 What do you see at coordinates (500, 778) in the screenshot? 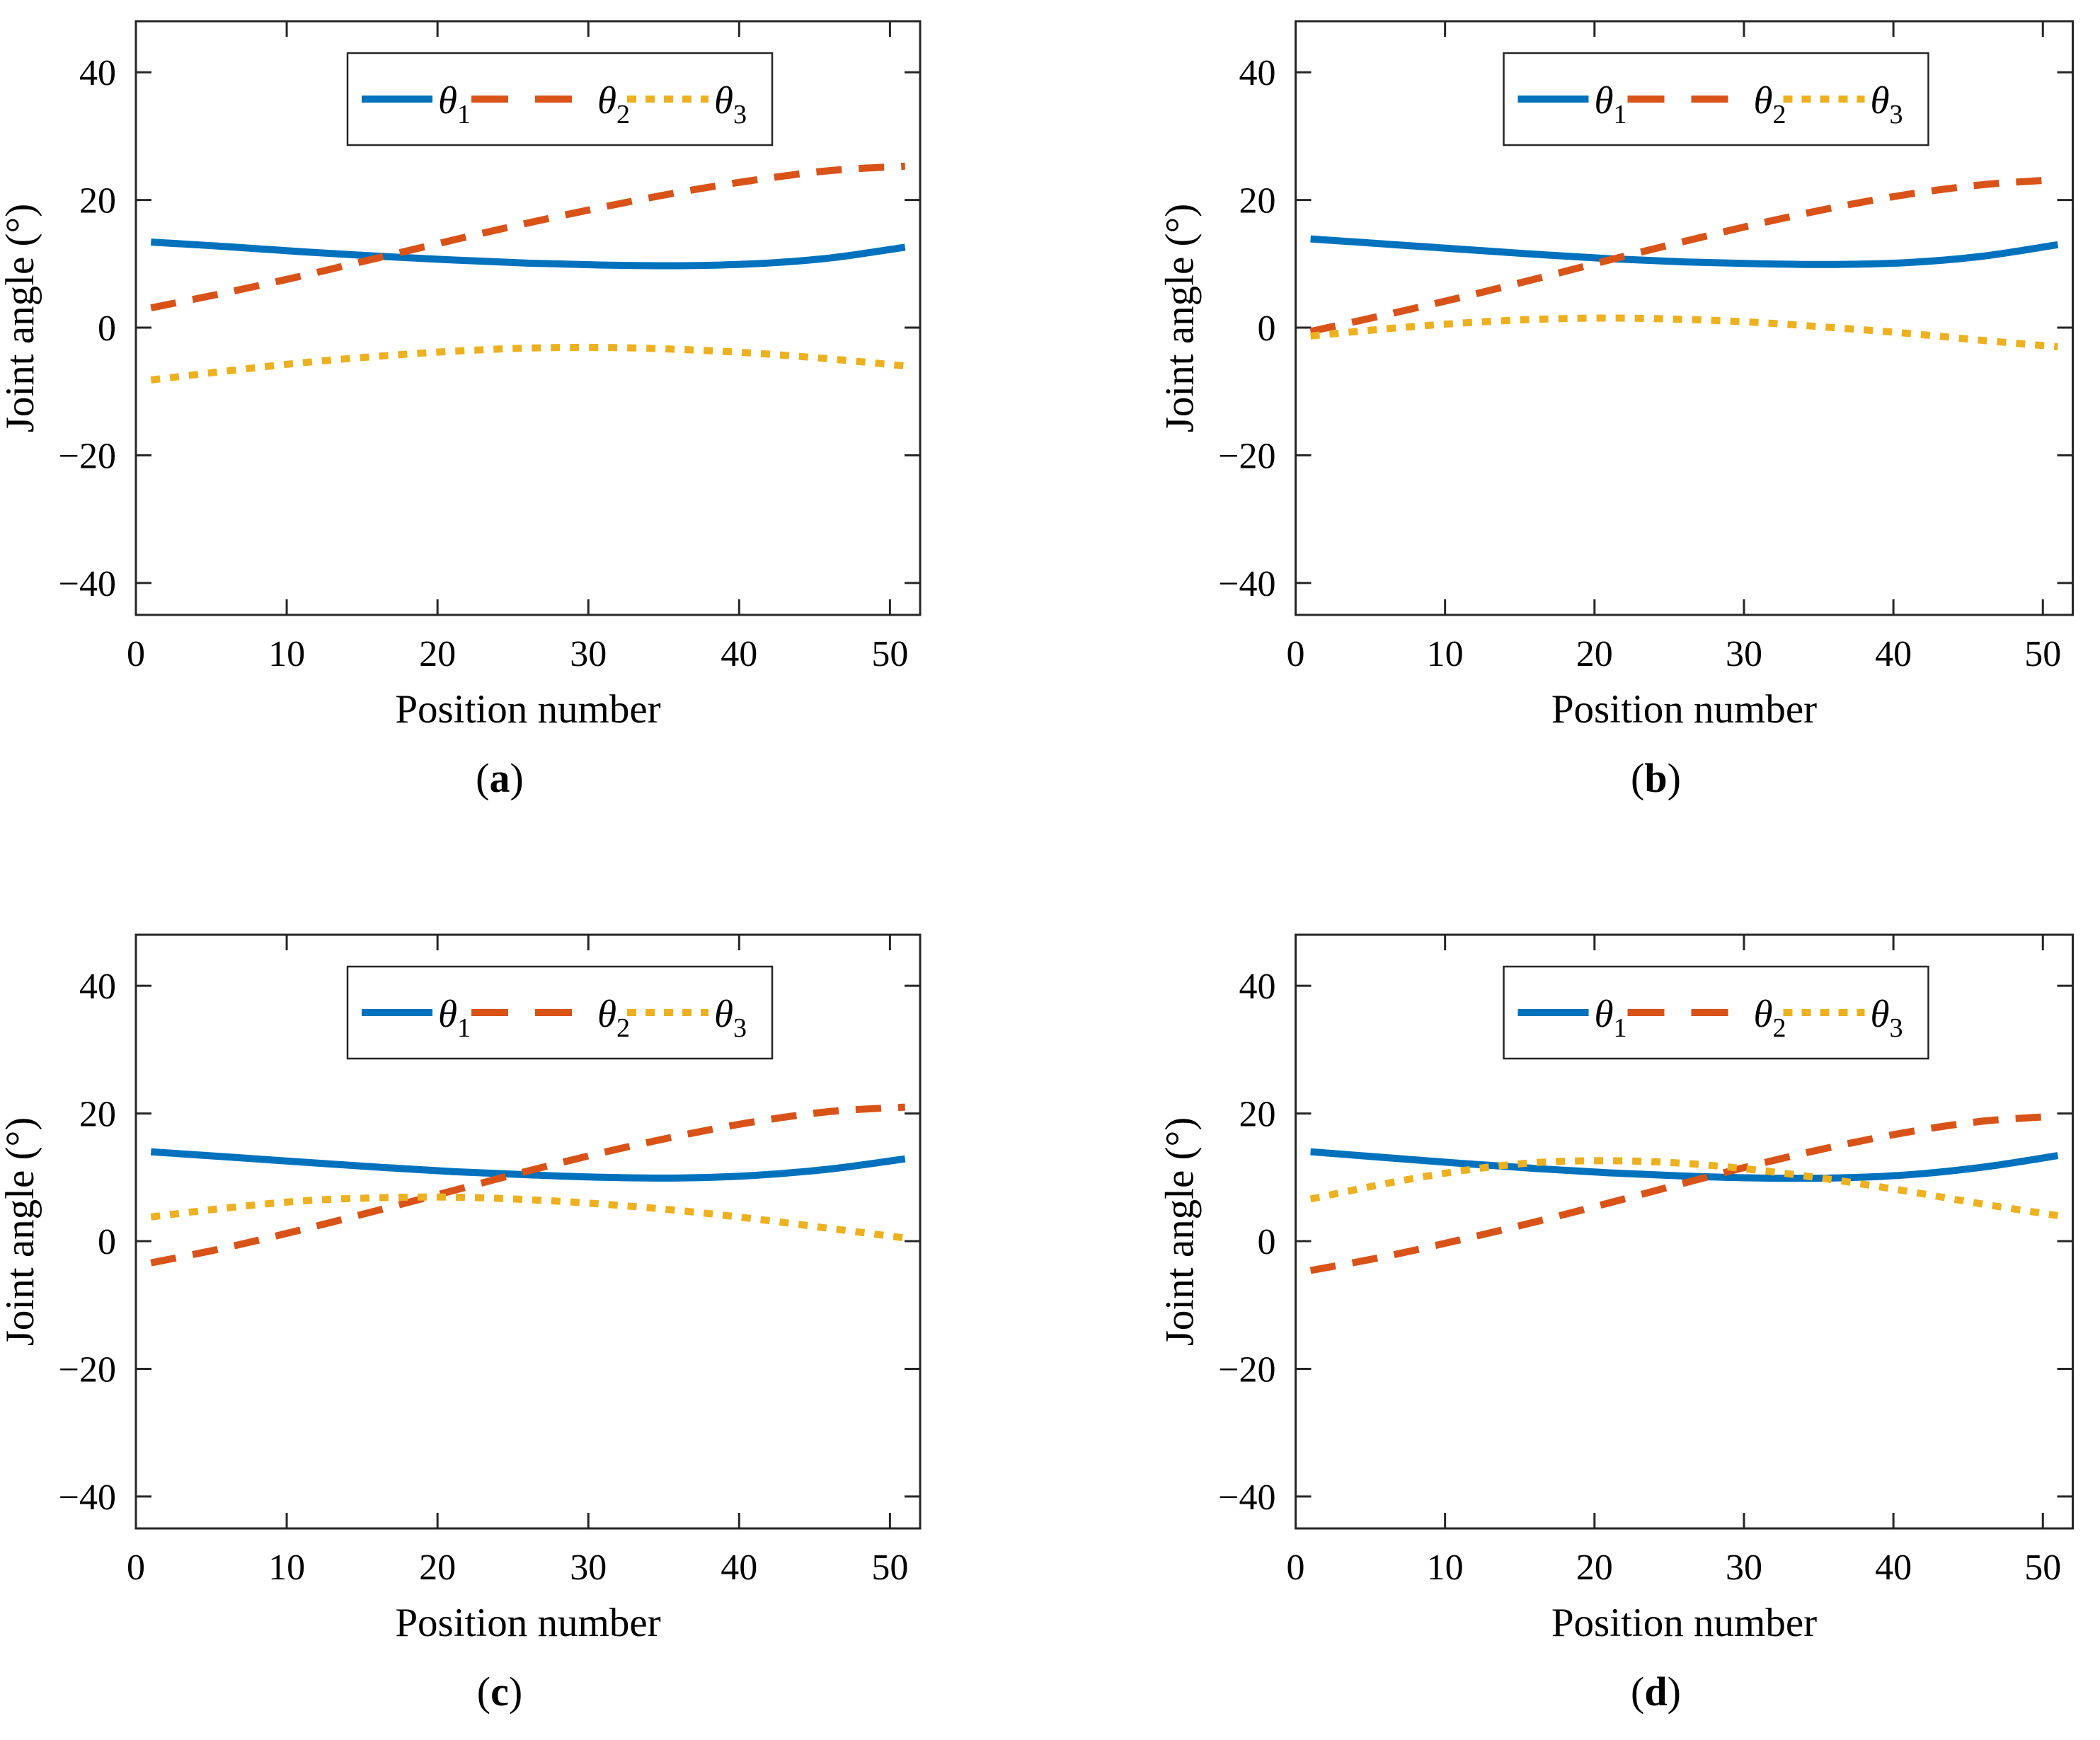
I see `subplot-caption: (a)` at bounding box center [500, 778].